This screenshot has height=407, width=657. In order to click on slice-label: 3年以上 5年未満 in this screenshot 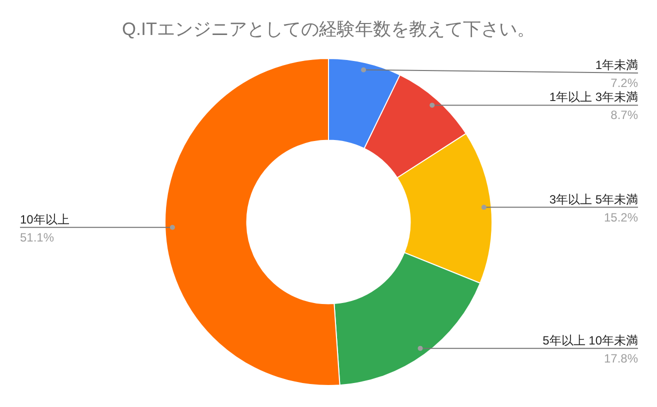, I will do `click(593, 199)`.